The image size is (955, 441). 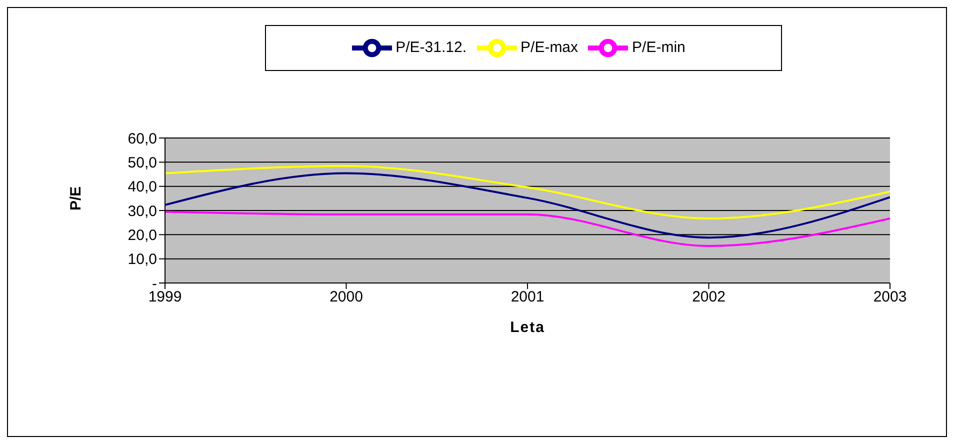 I want to click on legend-label: P/E-min, so click(x=659, y=47).